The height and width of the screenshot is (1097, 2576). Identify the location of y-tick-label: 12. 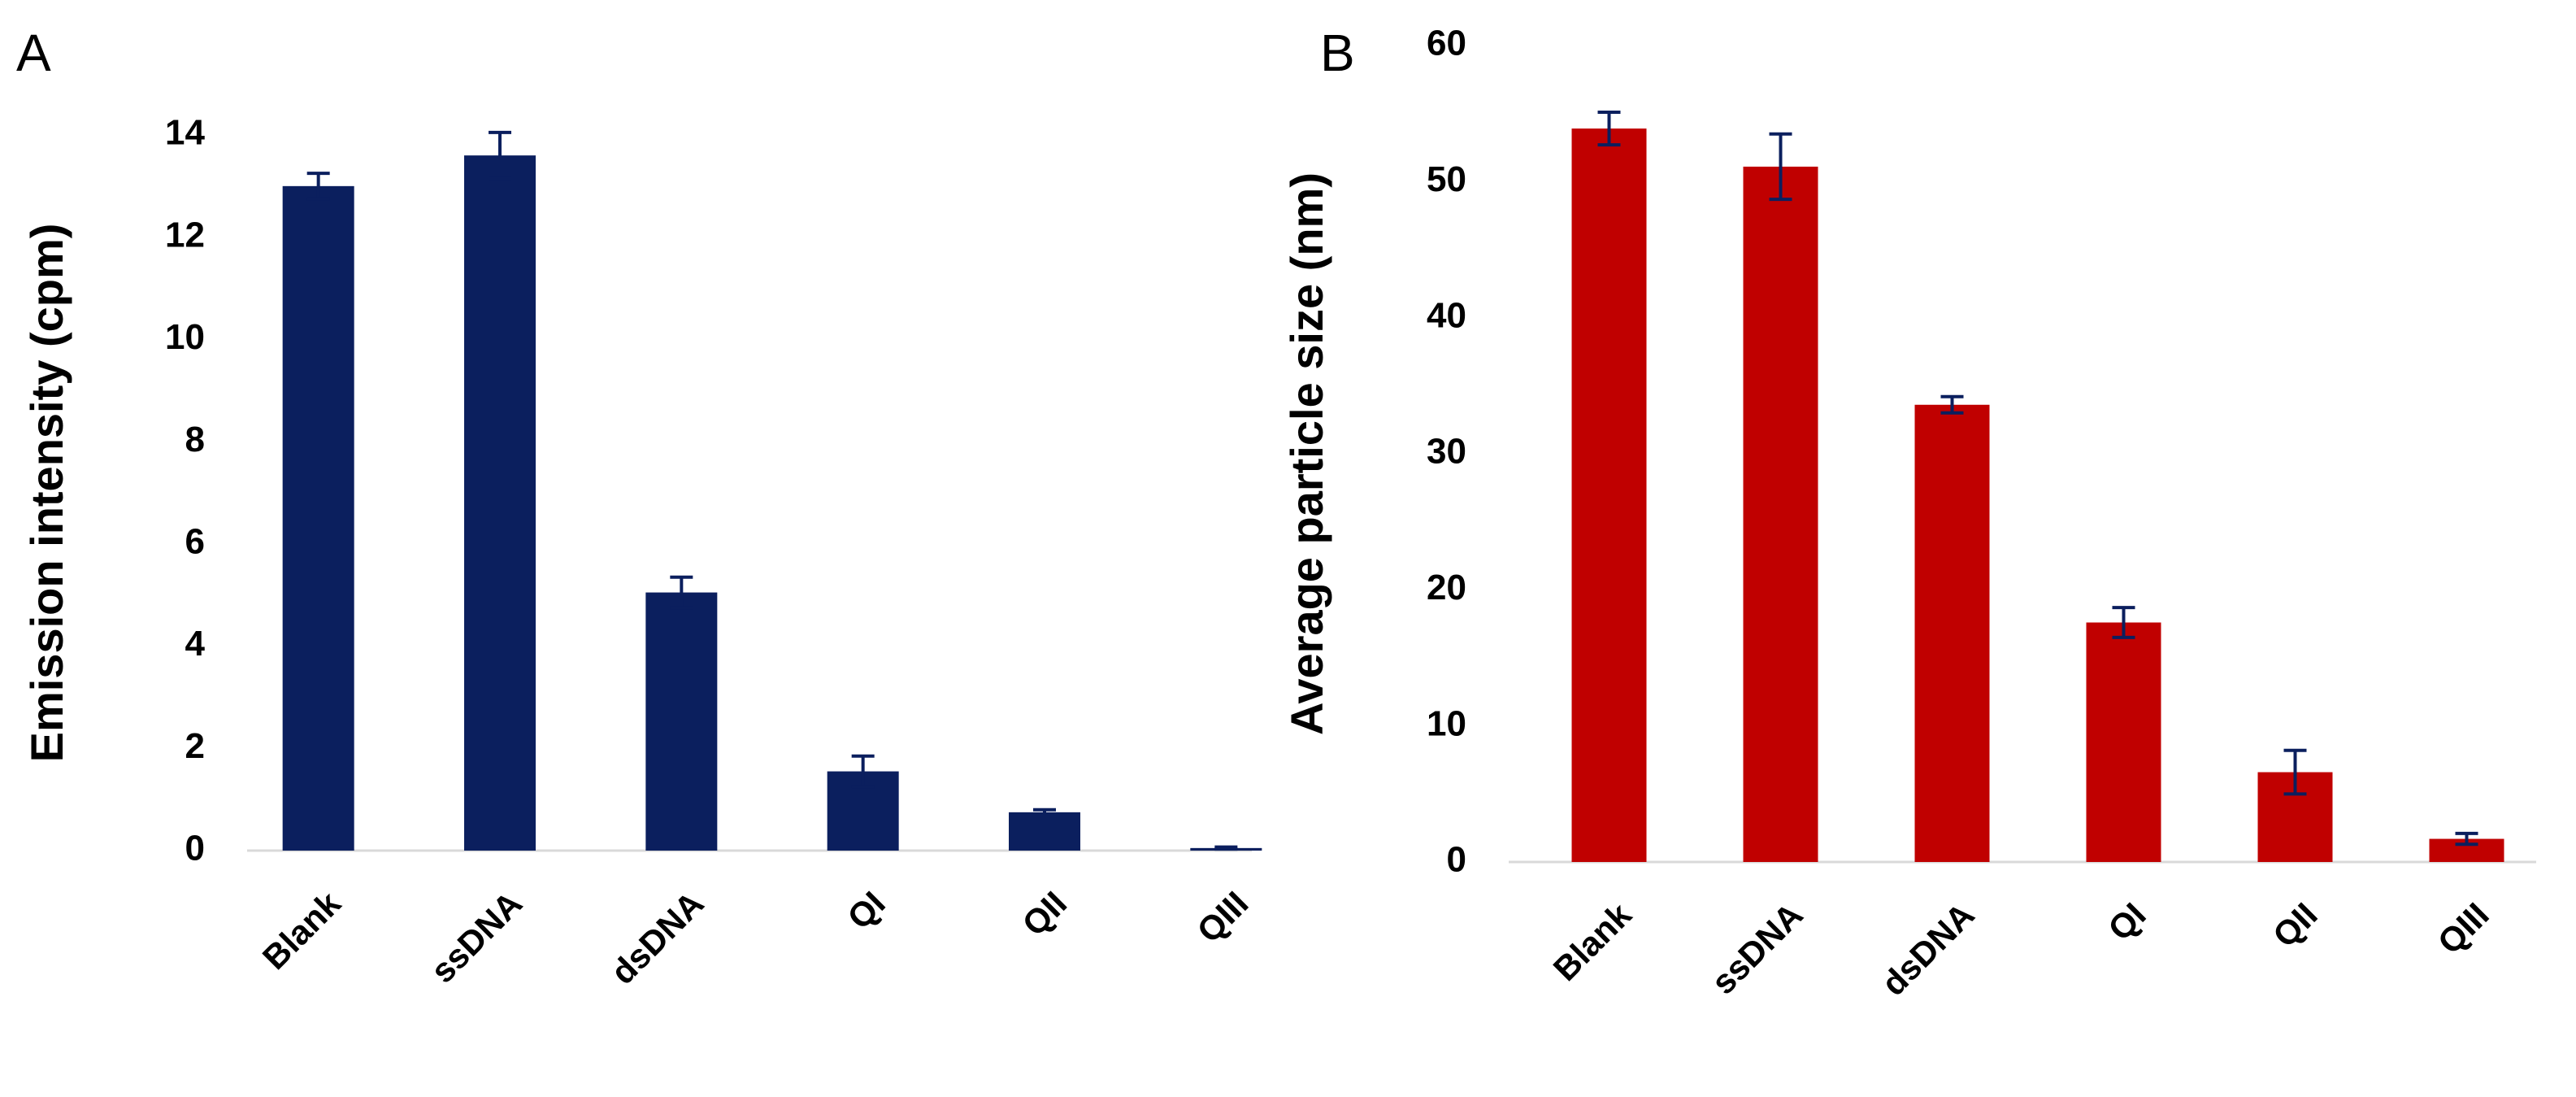
(185, 235).